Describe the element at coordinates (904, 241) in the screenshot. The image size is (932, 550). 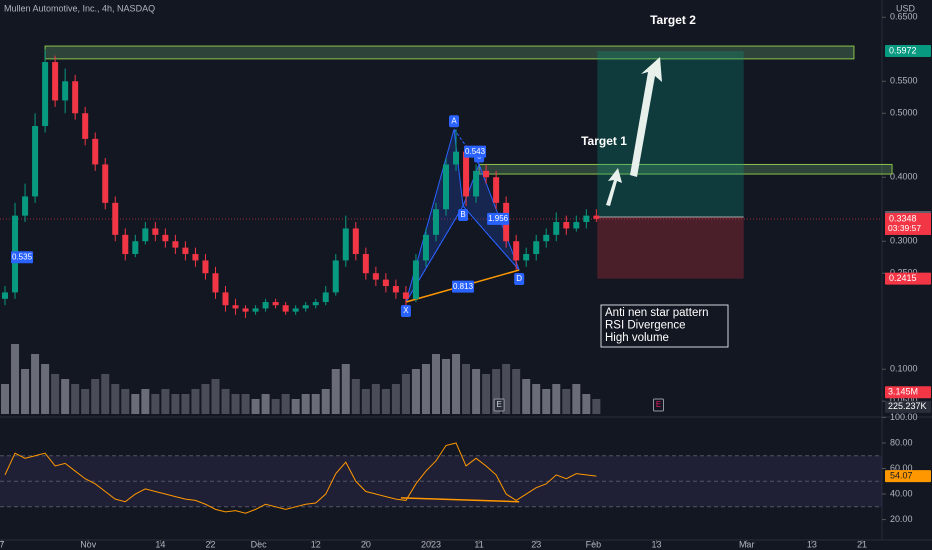
I see `y-tick-label: 0.3000` at that location.